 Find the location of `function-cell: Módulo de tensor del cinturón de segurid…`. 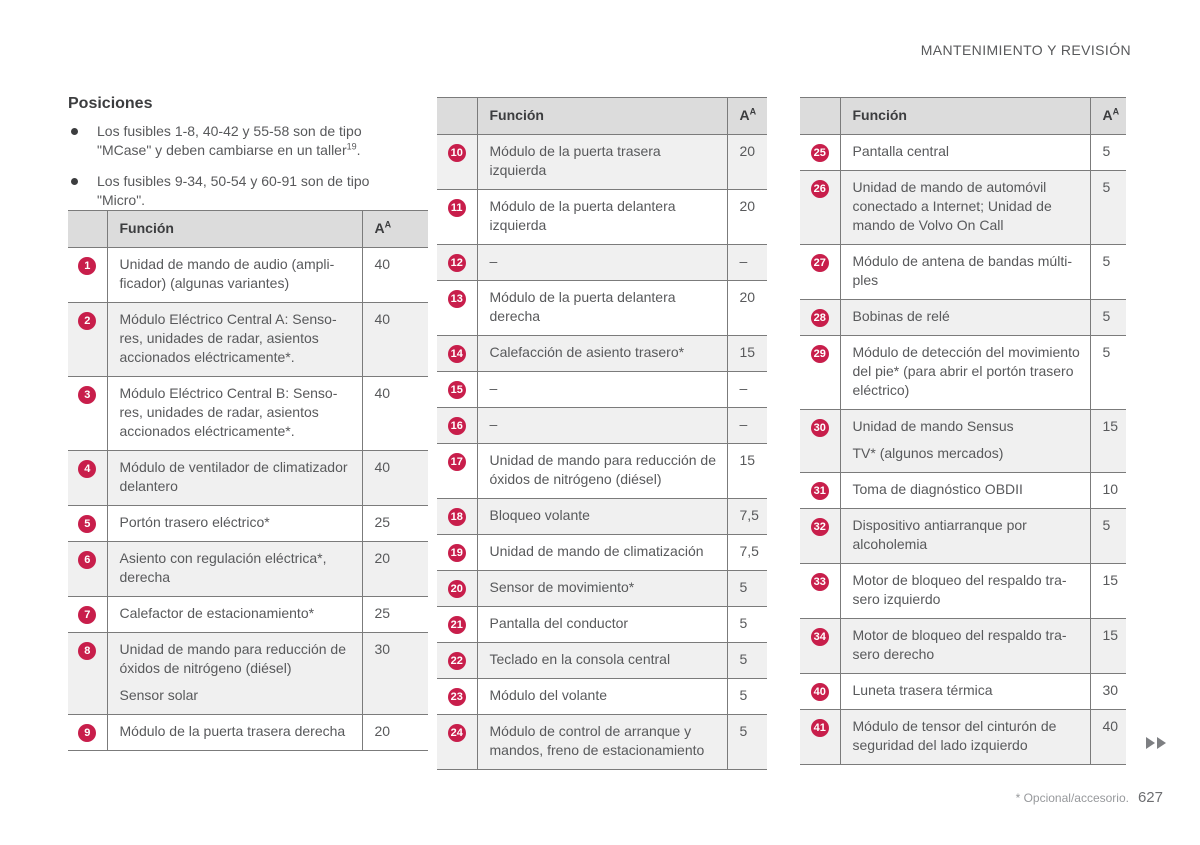

function-cell: Módulo de tensor del cinturón de segurid… is located at coordinates (965, 737).